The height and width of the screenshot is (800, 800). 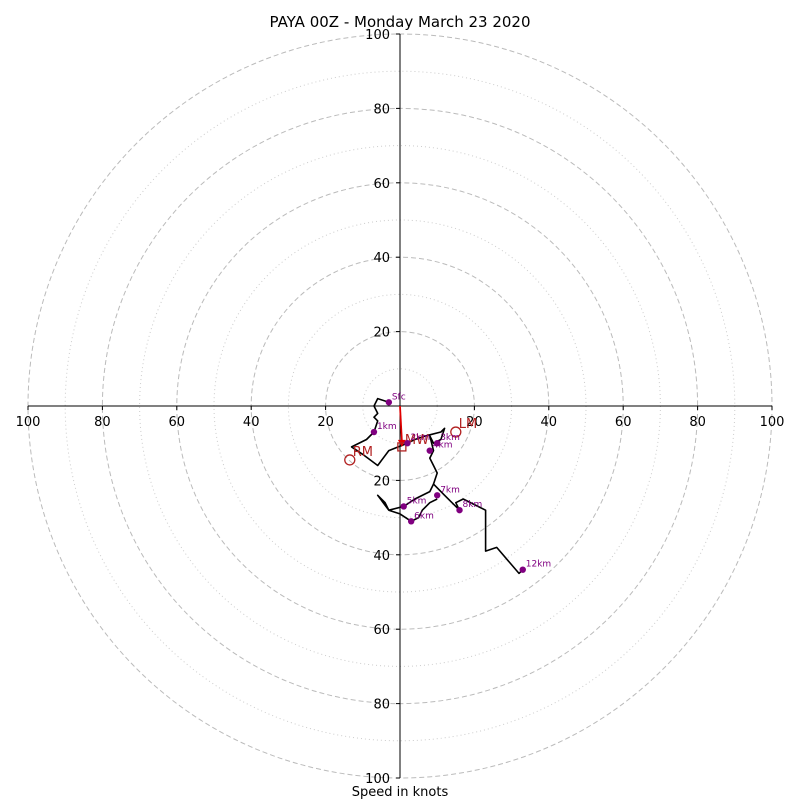 What do you see at coordinates (420, 438) in the screenshot?
I see `height-label-2km: 2km` at bounding box center [420, 438].